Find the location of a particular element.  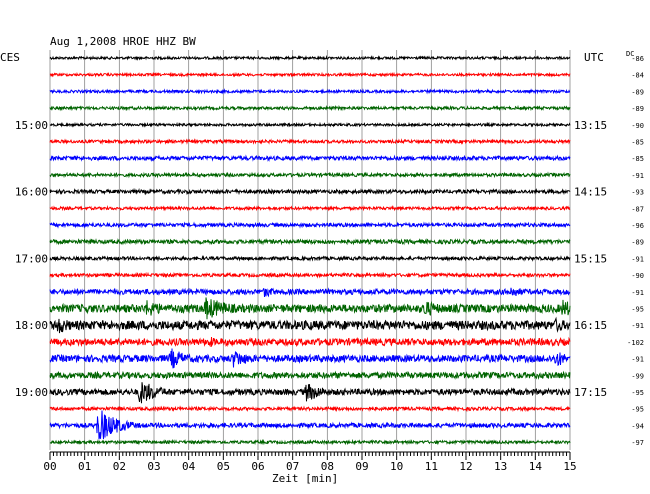

x-tick-label: 09 is located at coordinates (361, 466).